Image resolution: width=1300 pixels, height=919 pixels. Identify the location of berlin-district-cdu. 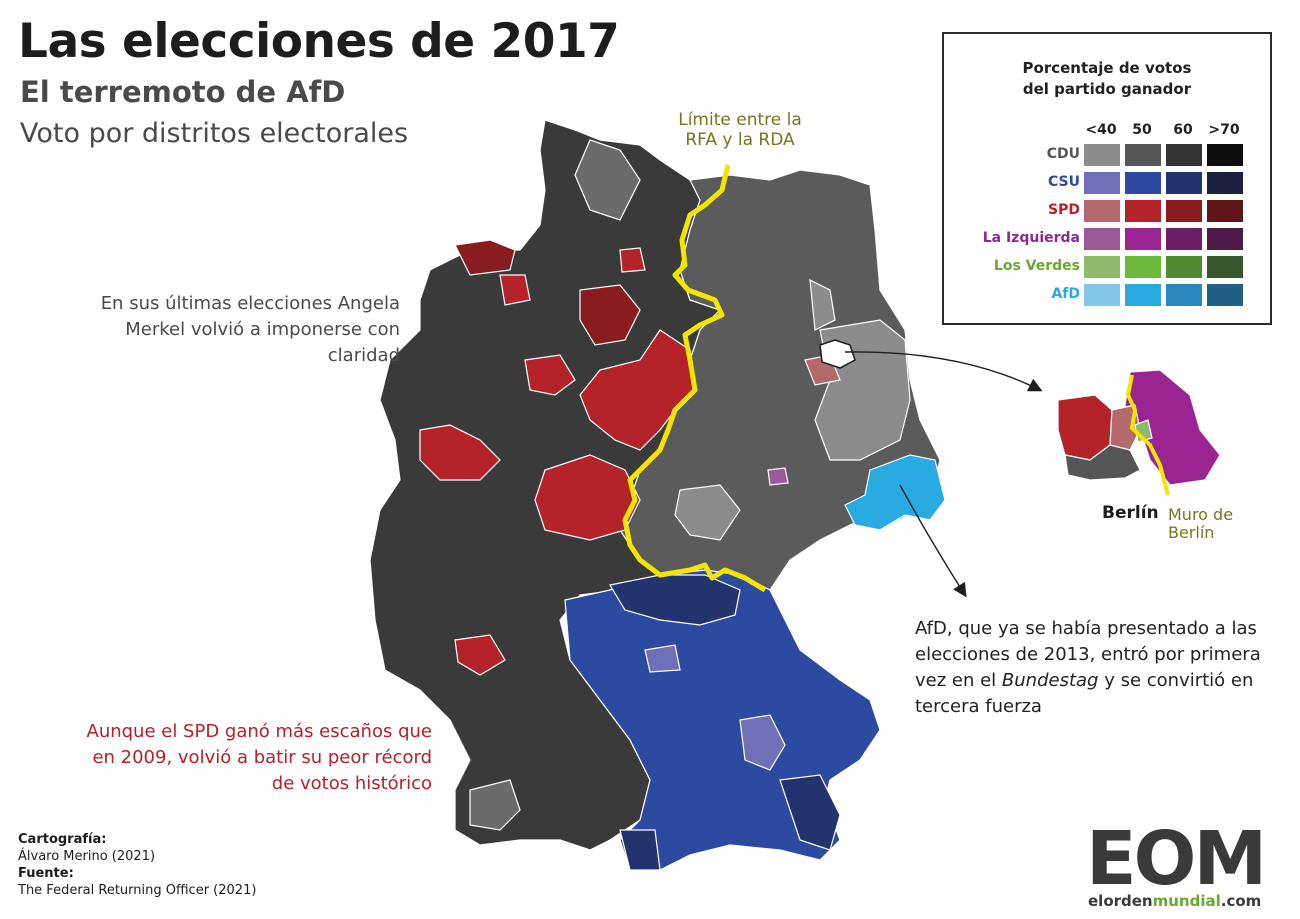
(1102, 462).